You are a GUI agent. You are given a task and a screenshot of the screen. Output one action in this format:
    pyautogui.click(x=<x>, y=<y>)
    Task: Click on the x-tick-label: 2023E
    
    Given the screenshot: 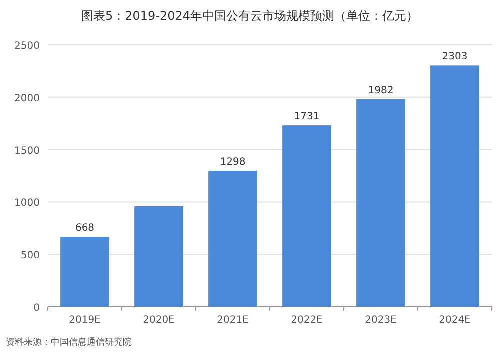 What is the action you would take?
    pyautogui.click(x=381, y=320)
    